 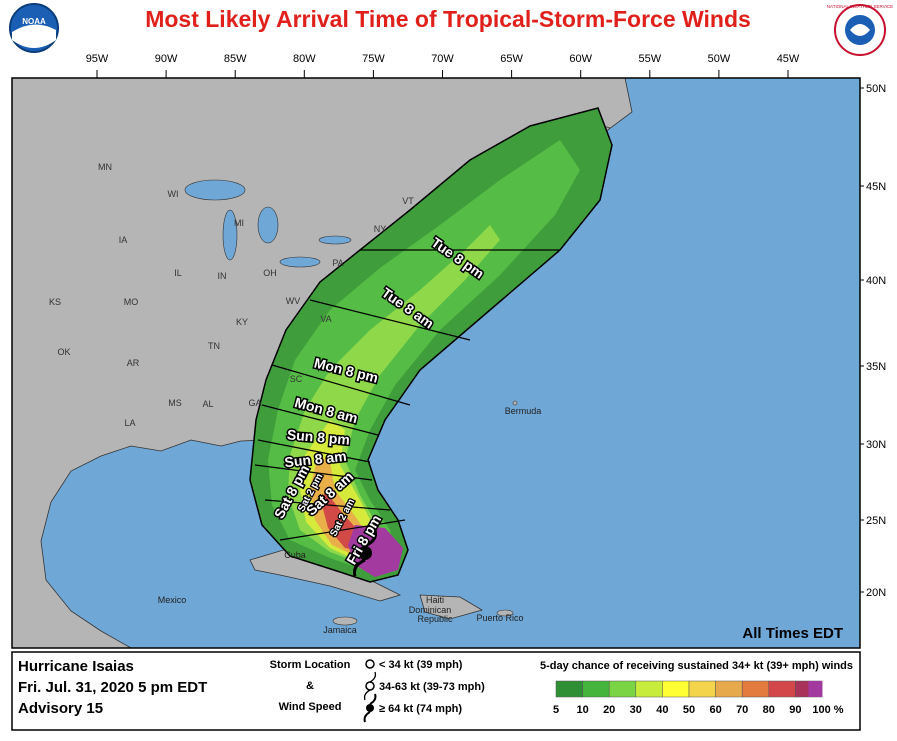 What do you see at coordinates (609, 710) in the screenshot?
I see `scale-tick-label: 20` at bounding box center [609, 710].